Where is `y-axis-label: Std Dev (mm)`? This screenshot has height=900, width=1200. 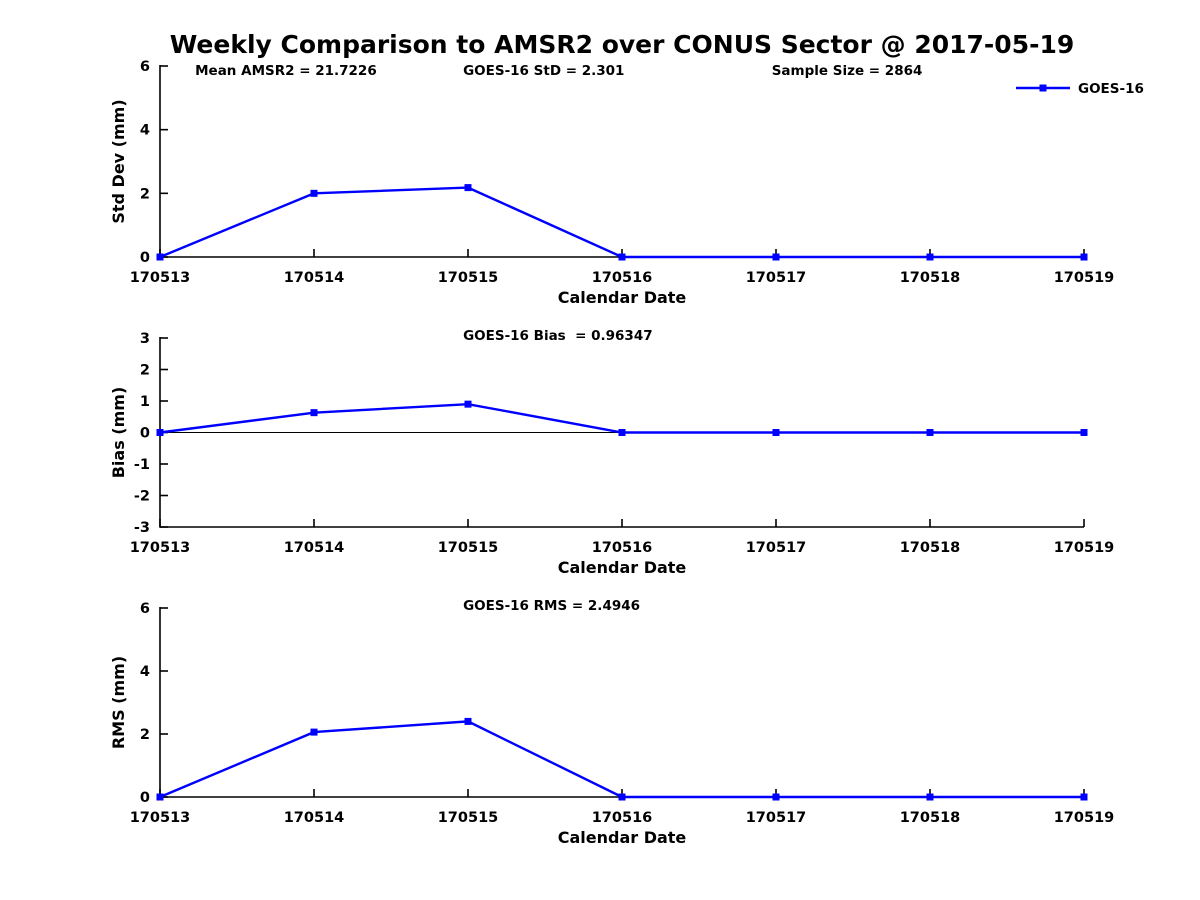 y-axis-label: Std Dev (mm) is located at coordinates (118, 161).